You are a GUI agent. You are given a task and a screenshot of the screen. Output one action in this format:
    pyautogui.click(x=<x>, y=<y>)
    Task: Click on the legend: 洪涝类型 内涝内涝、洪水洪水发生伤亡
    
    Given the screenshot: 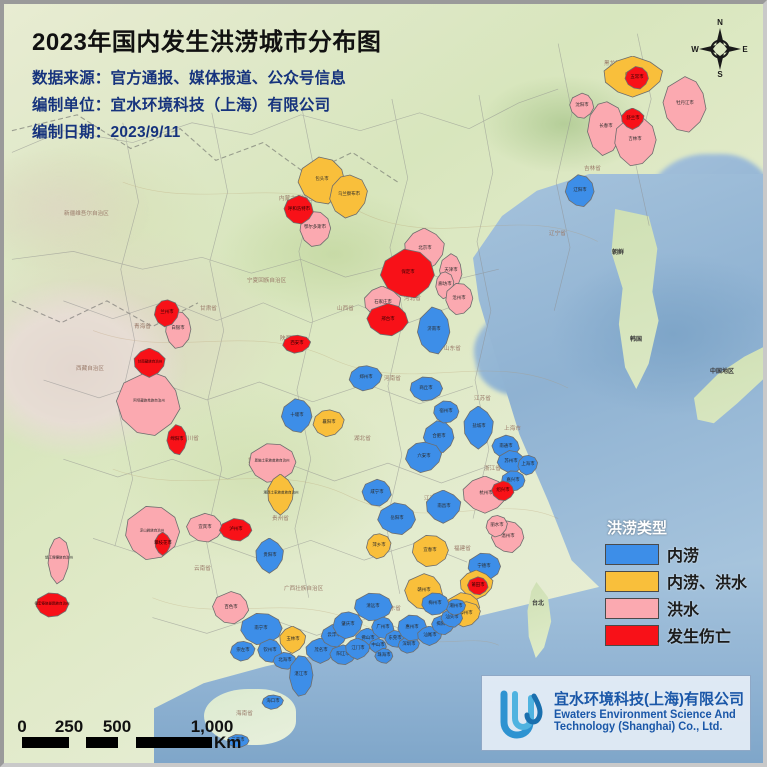 What is the action you would take?
    pyautogui.click(x=675, y=584)
    